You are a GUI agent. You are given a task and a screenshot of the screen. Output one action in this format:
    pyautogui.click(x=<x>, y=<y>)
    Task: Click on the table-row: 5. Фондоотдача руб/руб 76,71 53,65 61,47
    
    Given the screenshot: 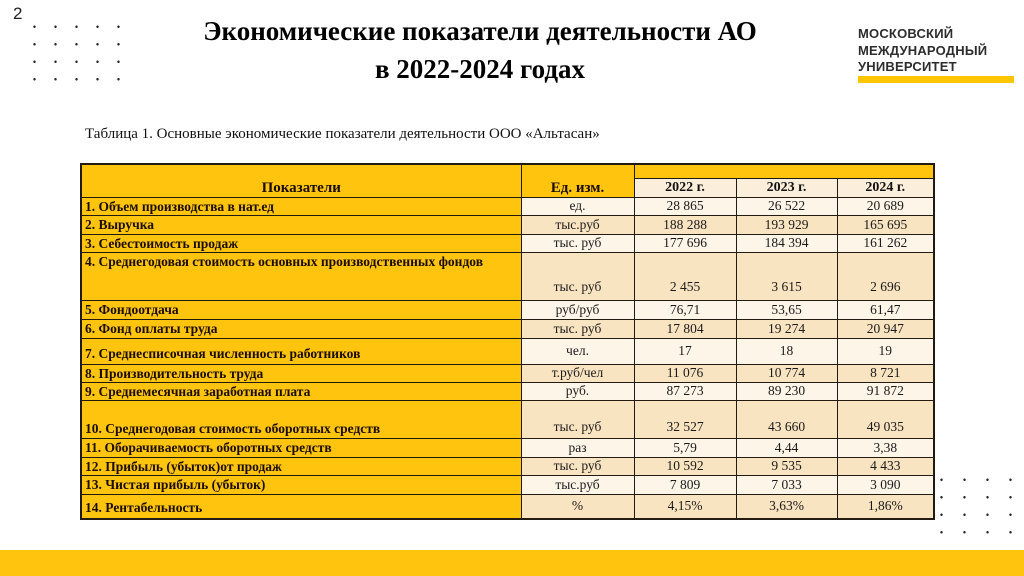 What is the action you would take?
    pyautogui.click(x=507, y=309)
    